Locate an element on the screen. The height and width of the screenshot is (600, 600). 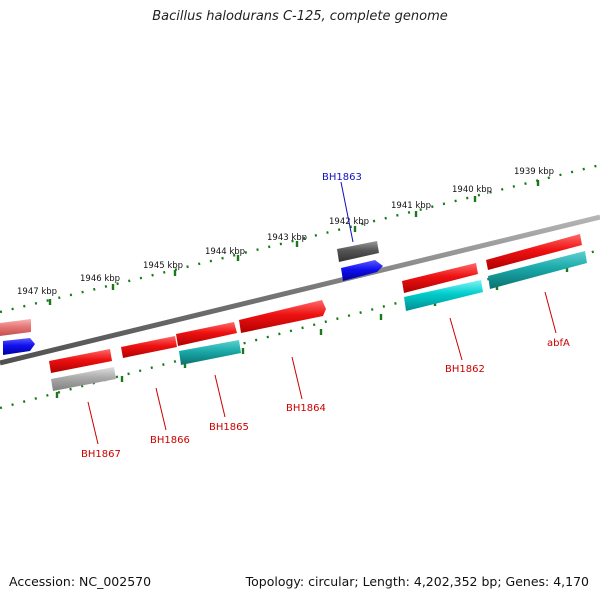
scale-label-1946: 1946 kbp is located at coordinates (100, 279).